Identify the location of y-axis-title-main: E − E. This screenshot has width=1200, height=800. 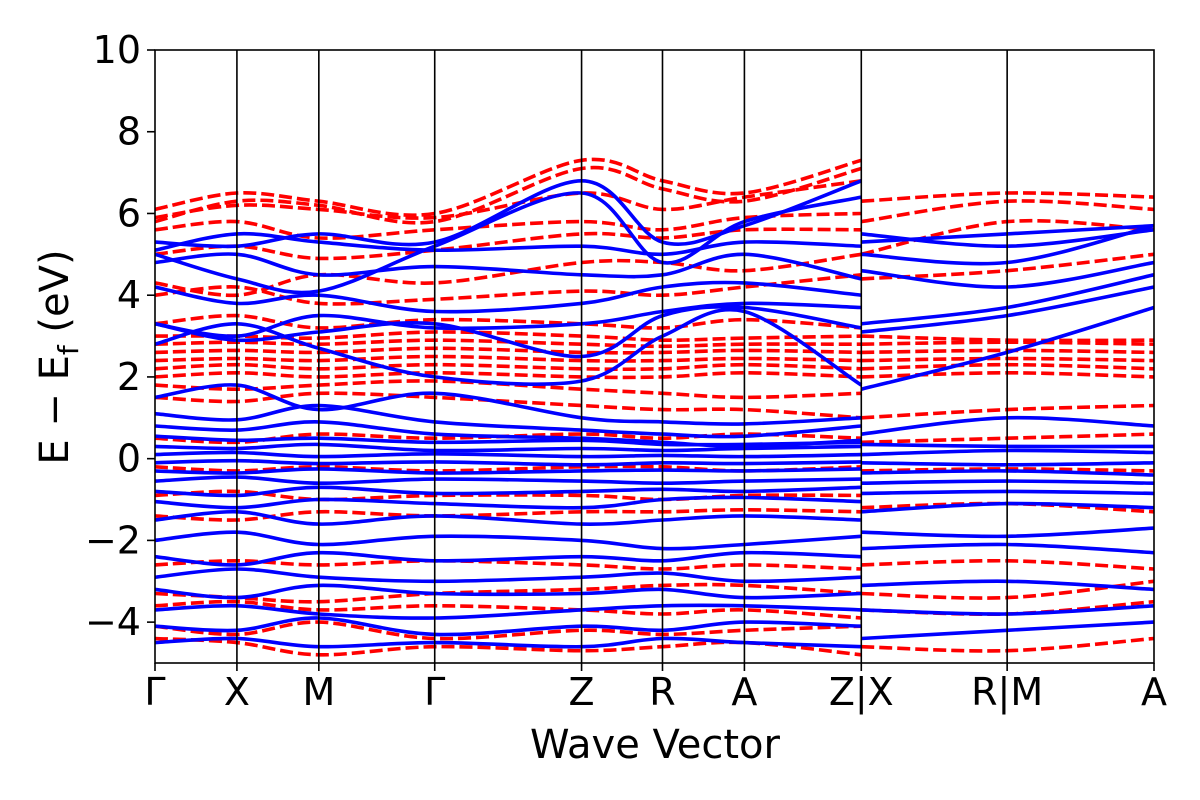
(55, 410).